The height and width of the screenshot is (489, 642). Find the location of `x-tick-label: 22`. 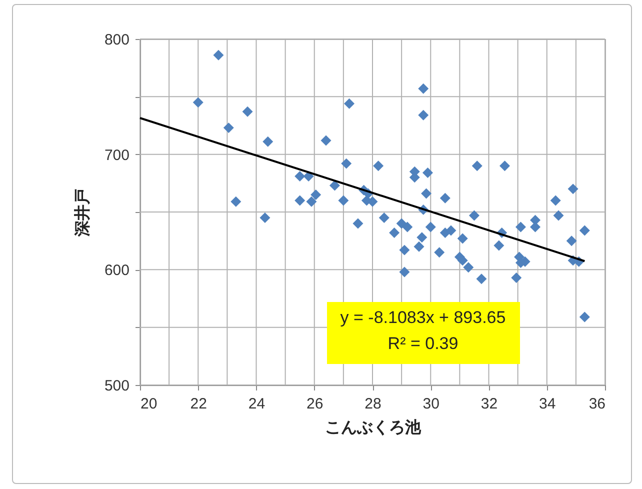

x-tick-label: 22 is located at coordinates (198, 404).